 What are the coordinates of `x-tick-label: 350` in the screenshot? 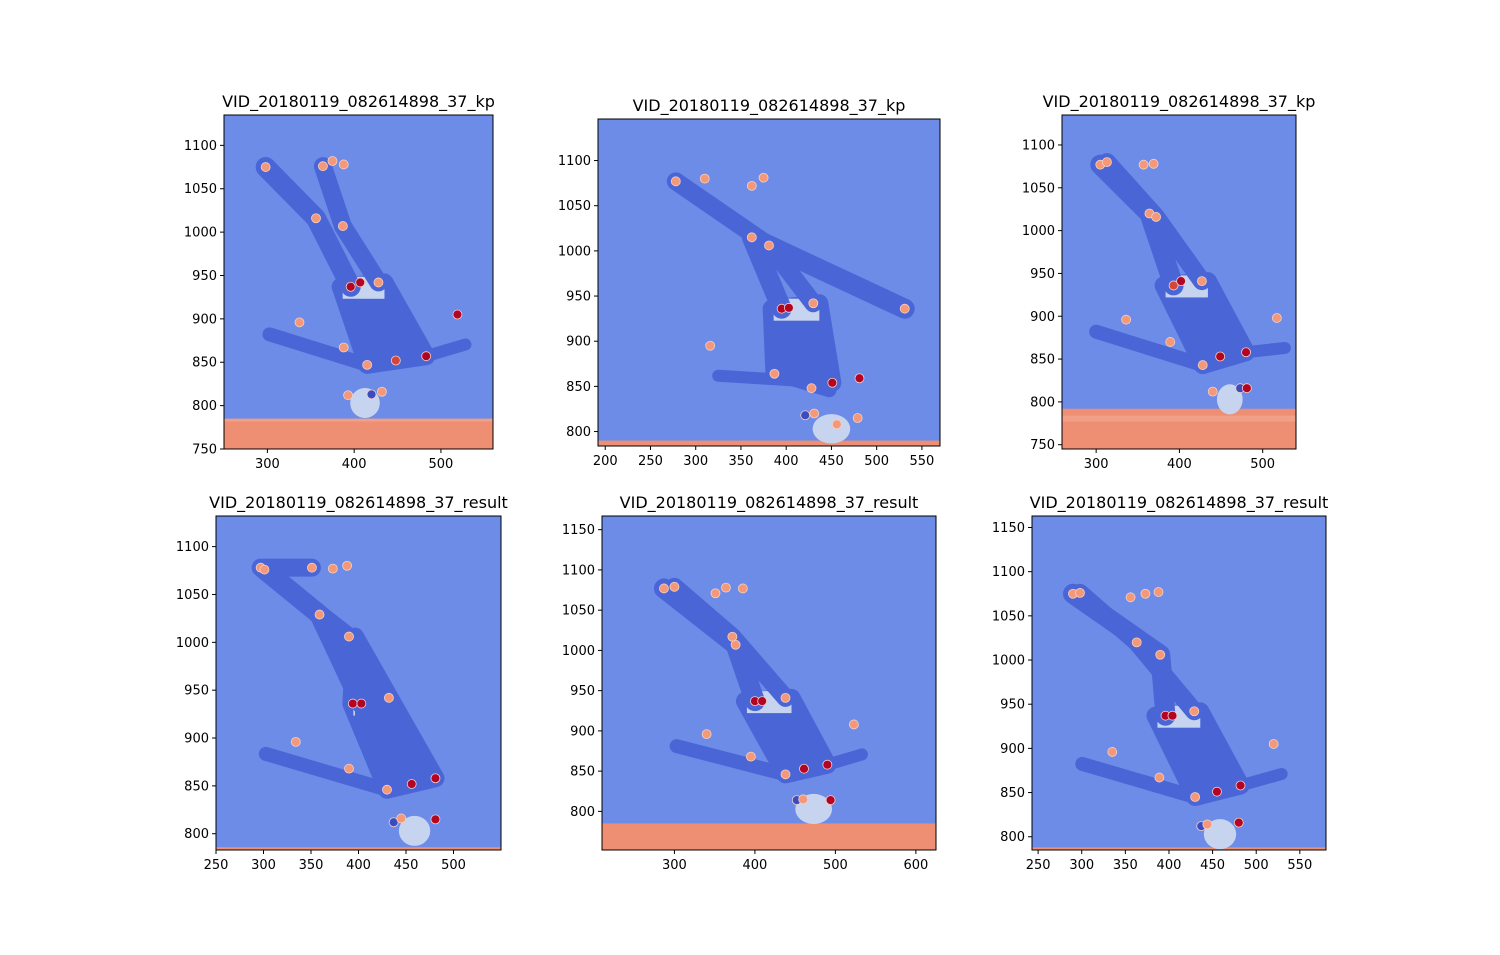 It's located at (311, 865).